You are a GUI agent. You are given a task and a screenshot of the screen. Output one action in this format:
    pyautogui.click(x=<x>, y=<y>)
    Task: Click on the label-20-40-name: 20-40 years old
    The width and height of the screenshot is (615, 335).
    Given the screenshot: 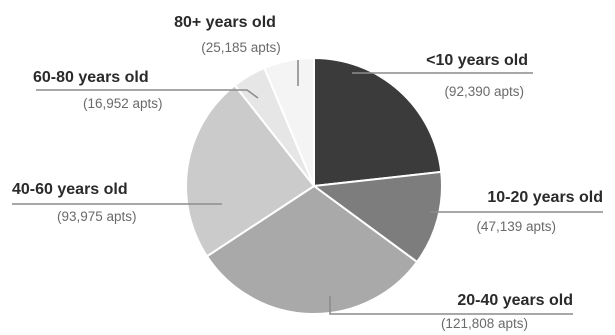 What is the action you would take?
    pyautogui.click(x=515, y=300)
    